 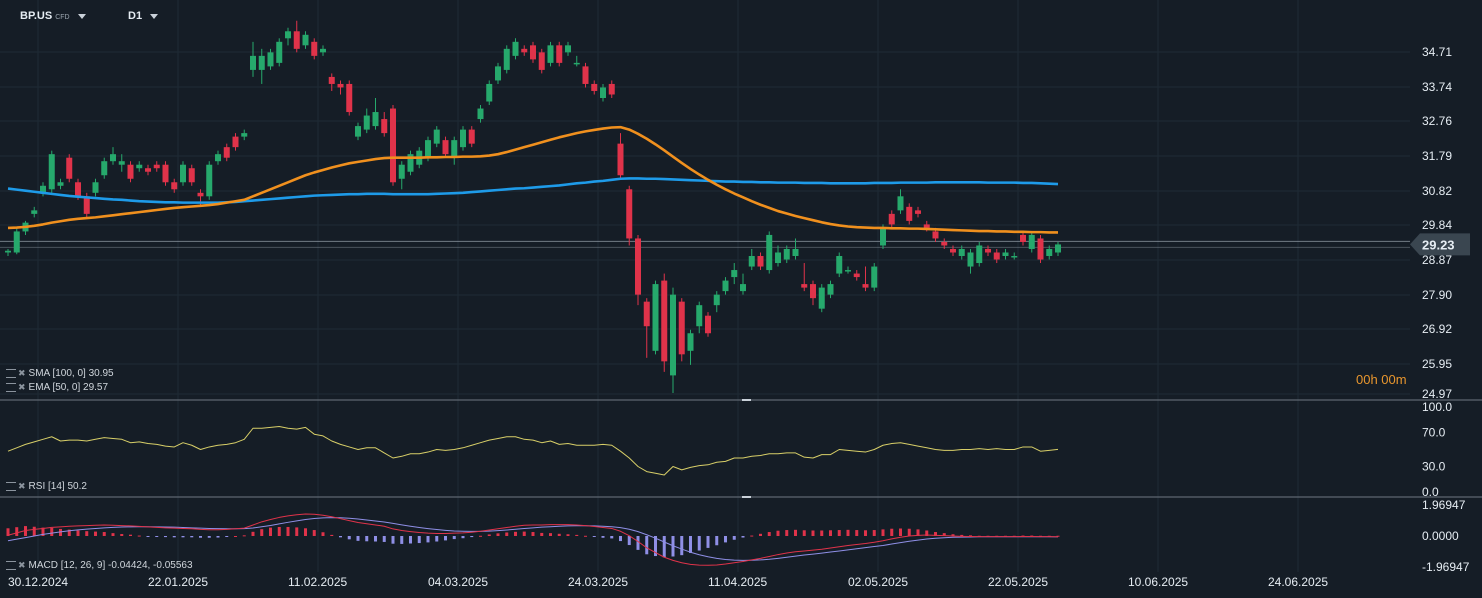 I want to click on date-tick-label: 02.05.2025, so click(x=878, y=582).